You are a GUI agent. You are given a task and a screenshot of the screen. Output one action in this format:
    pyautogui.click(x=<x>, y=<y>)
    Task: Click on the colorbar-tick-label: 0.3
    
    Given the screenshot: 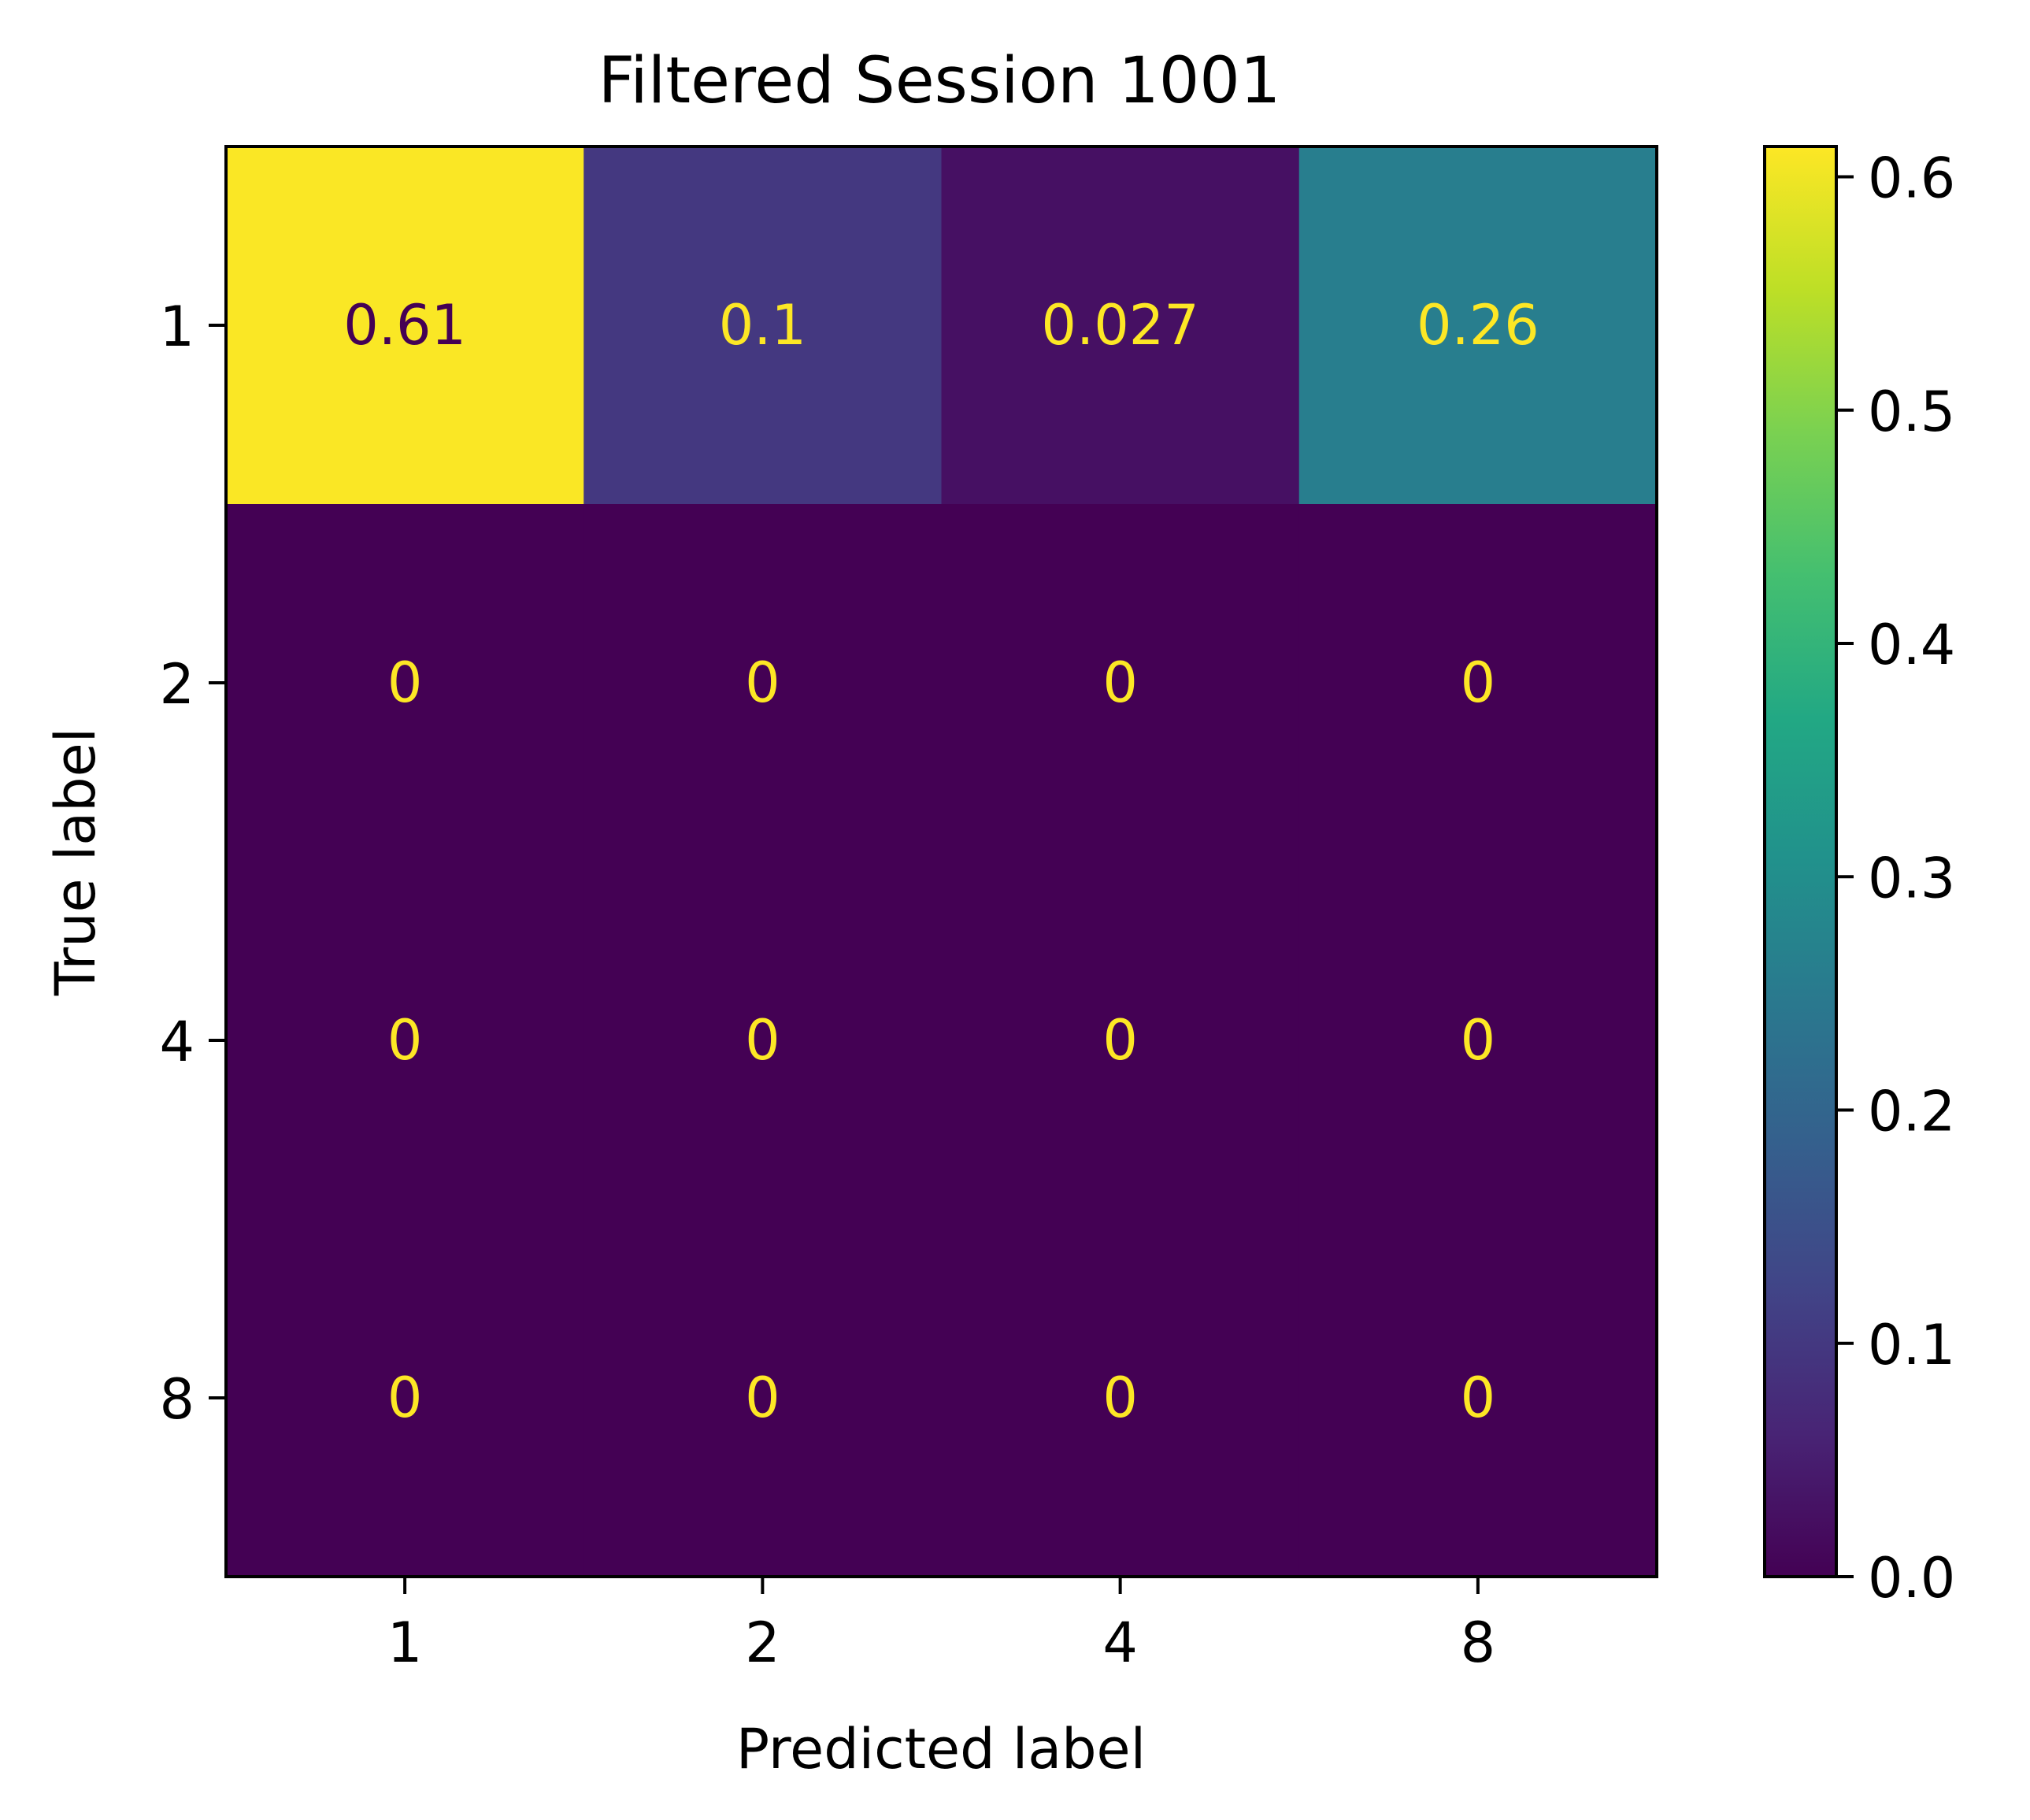 What is the action you would take?
    pyautogui.click(x=1911, y=878)
    